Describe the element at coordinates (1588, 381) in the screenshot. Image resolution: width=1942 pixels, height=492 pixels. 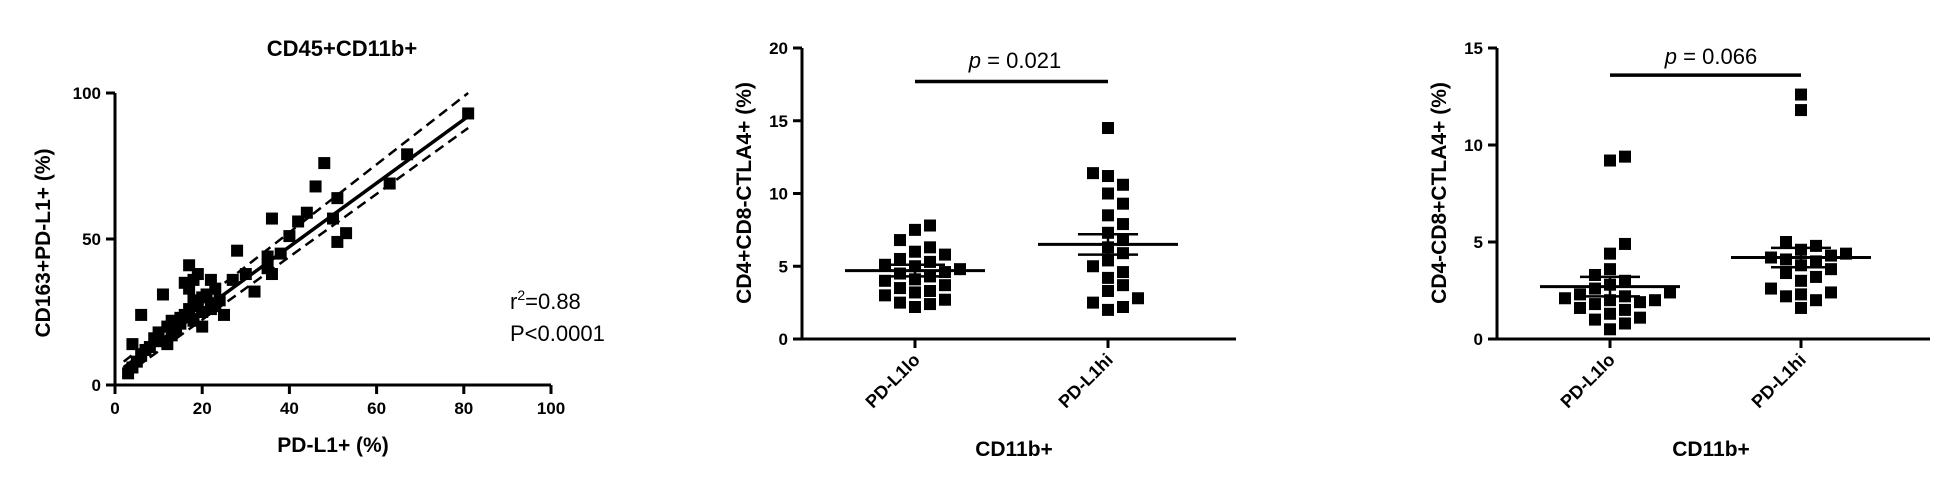
I see `x-tick-label: PD-L1lo` at that location.